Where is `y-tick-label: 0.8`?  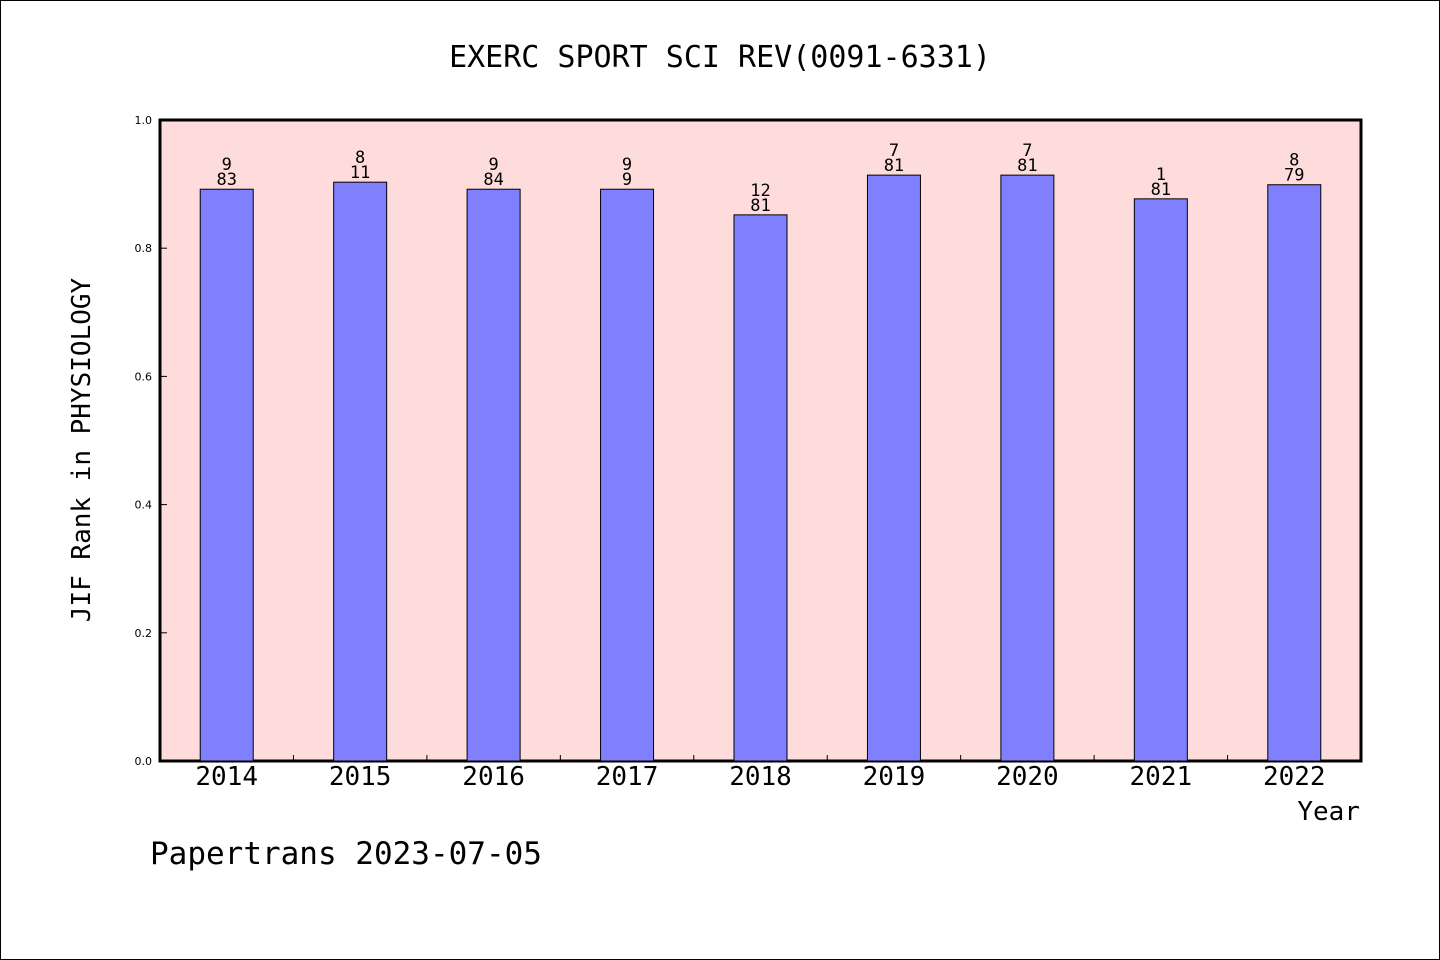
y-tick-label: 0.8 is located at coordinates (144, 248).